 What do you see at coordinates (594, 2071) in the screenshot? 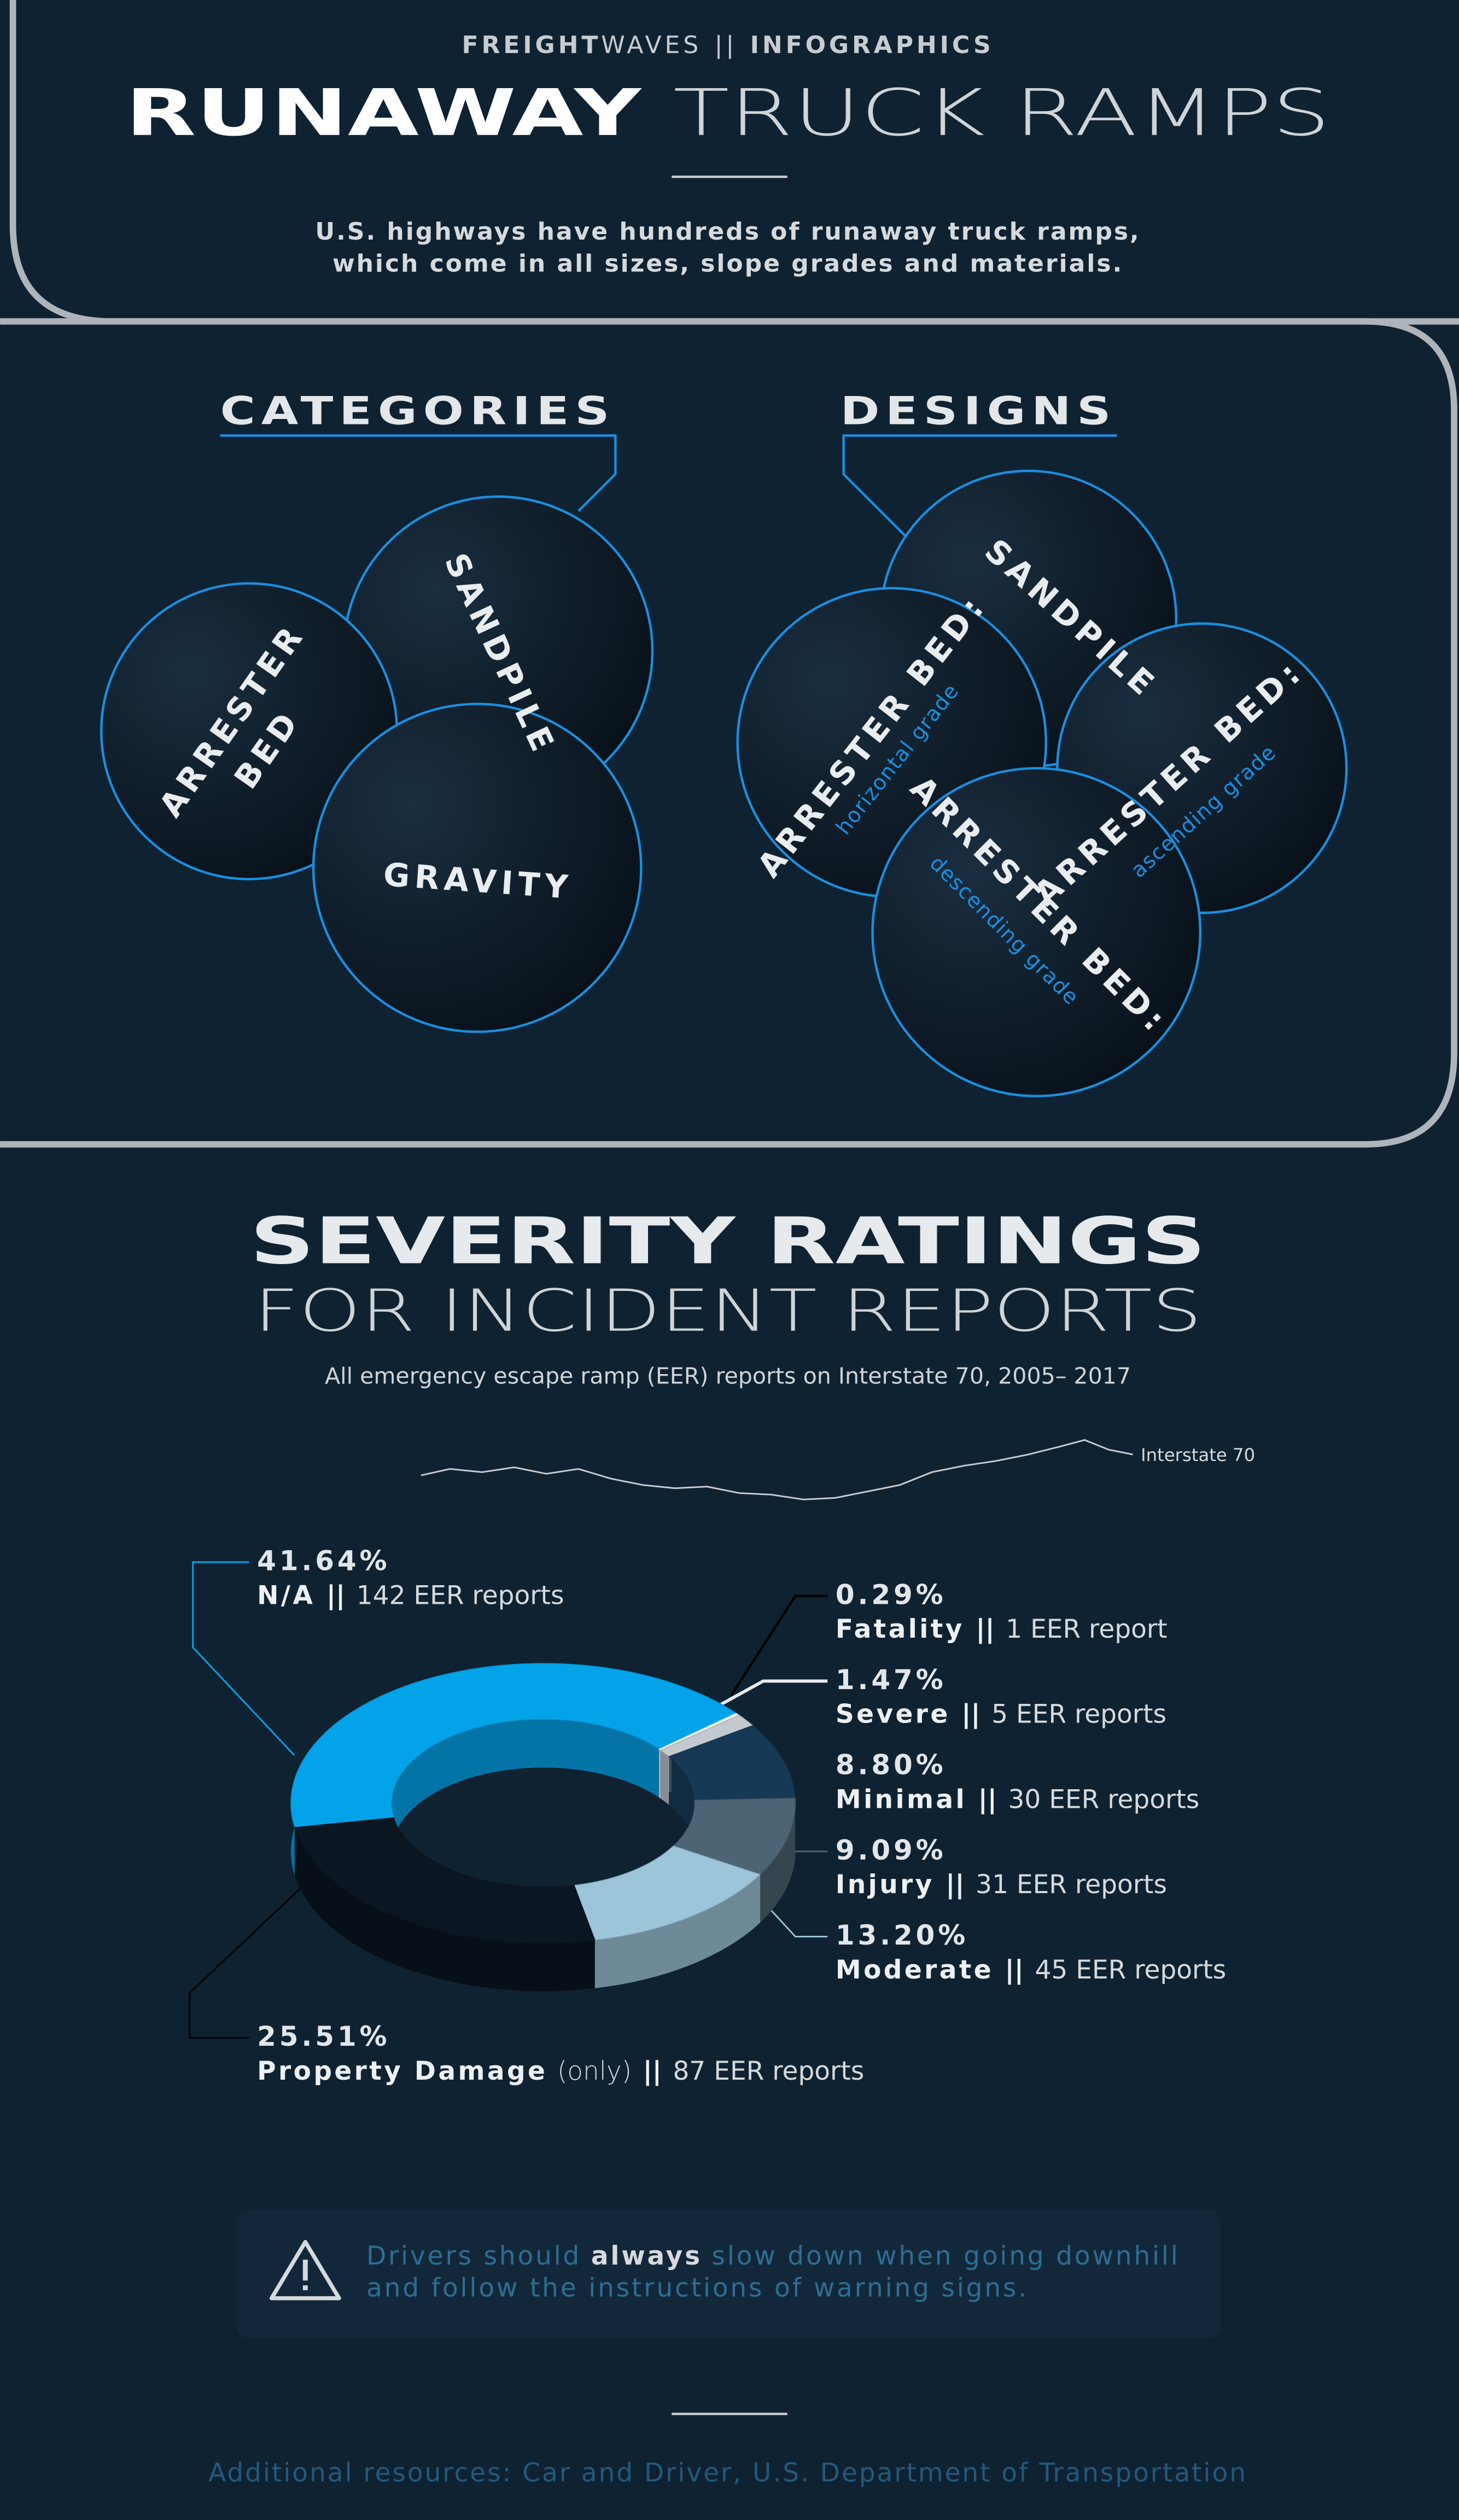
I see `legend-note: (only)` at bounding box center [594, 2071].